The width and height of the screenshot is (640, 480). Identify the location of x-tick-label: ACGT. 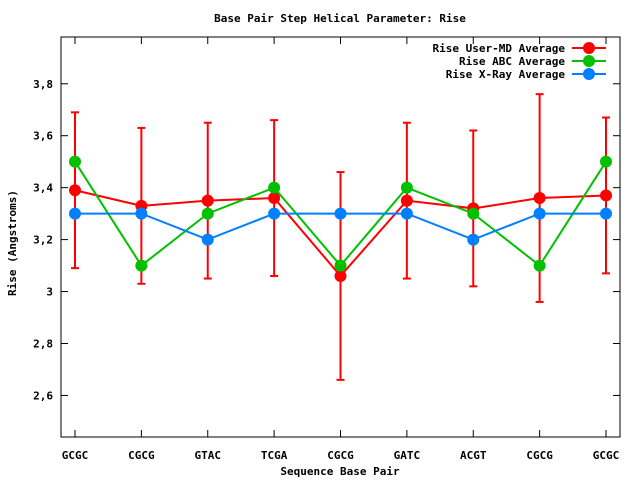
(473, 455).